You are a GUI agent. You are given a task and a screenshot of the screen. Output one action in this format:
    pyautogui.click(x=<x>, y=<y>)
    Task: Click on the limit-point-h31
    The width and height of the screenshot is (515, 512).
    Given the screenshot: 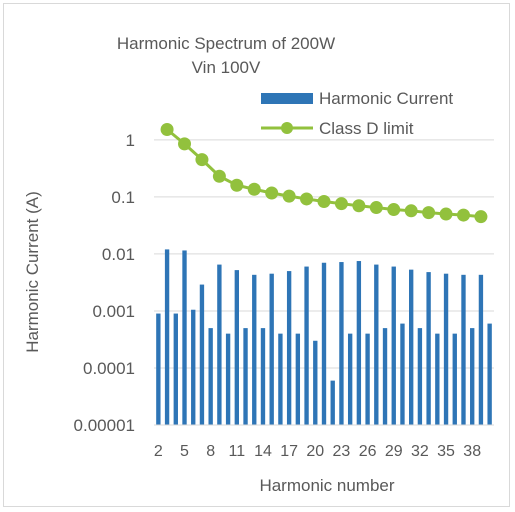 What is the action you would take?
    pyautogui.click(x=411, y=211)
    